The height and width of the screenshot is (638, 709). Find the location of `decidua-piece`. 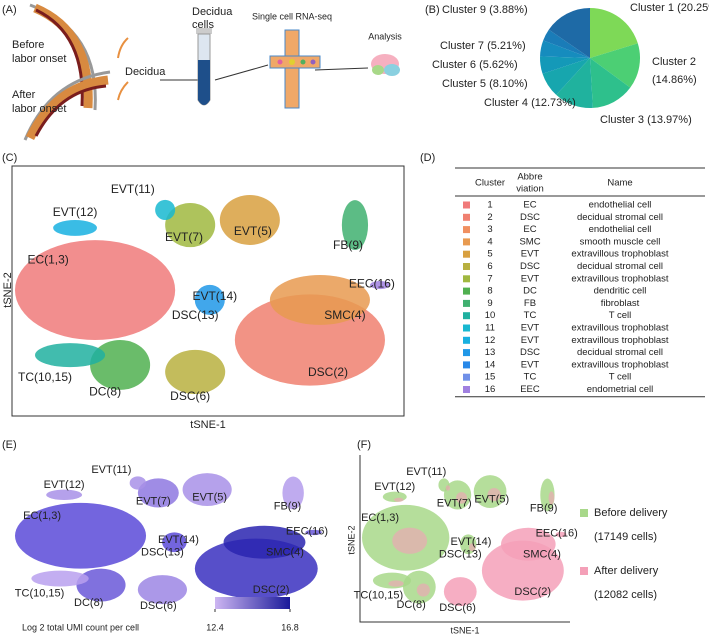

decidua-piece is located at coordinates (123, 69).